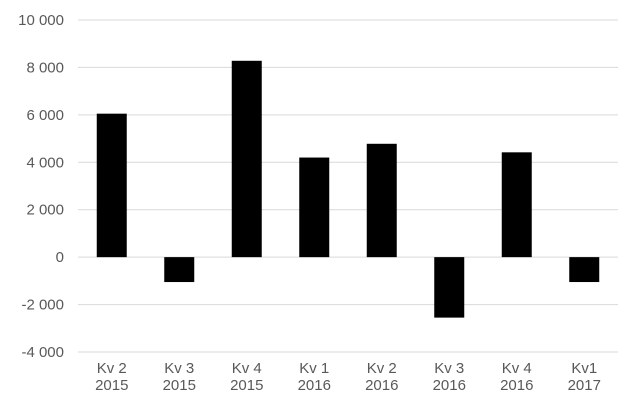 The width and height of the screenshot is (630, 394). What do you see at coordinates (45, 162) in the screenshot?
I see `y-tick-label: 4 000` at bounding box center [45, 162].